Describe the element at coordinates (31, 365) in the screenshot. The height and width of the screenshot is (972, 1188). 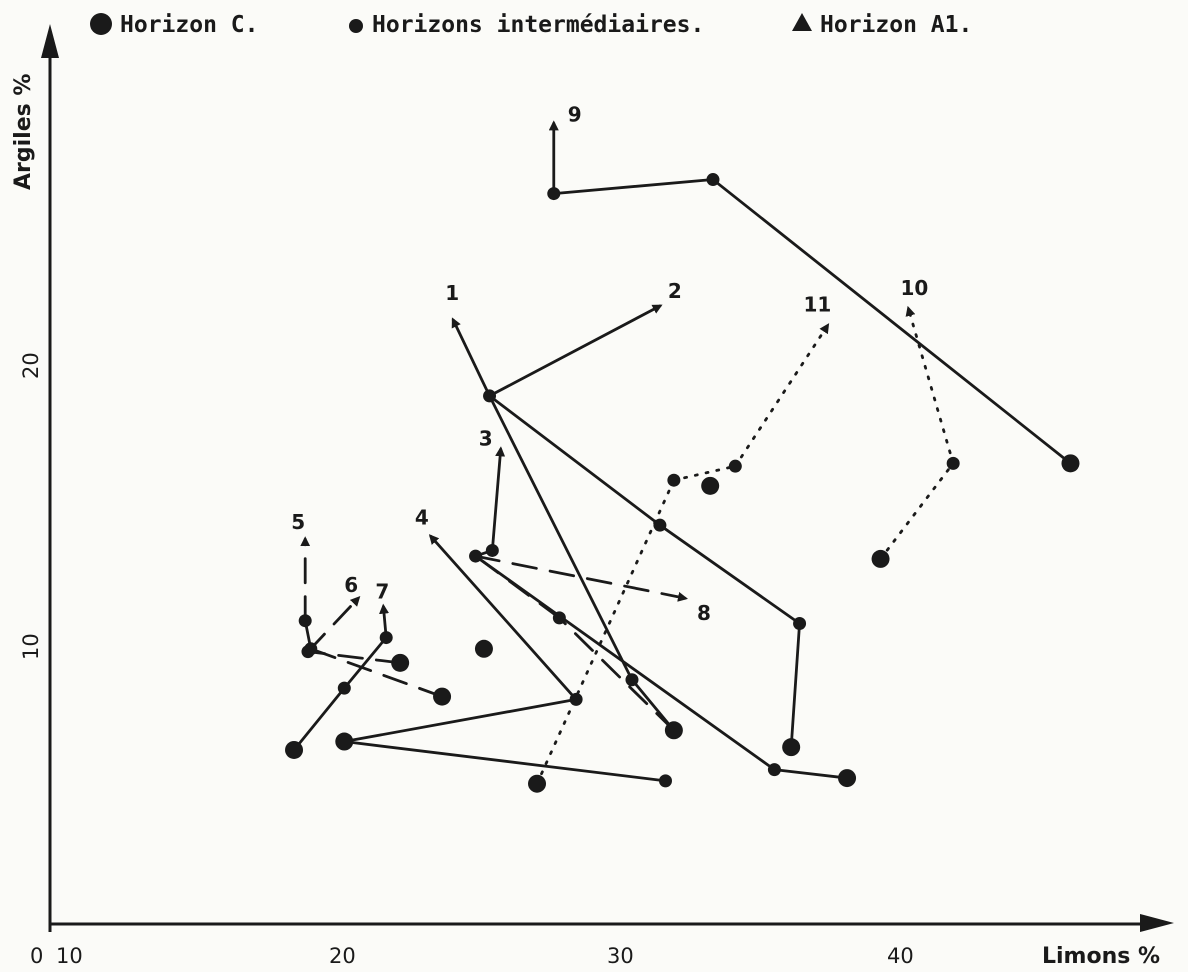
I see `y-tick-label-20: 20` at that location.